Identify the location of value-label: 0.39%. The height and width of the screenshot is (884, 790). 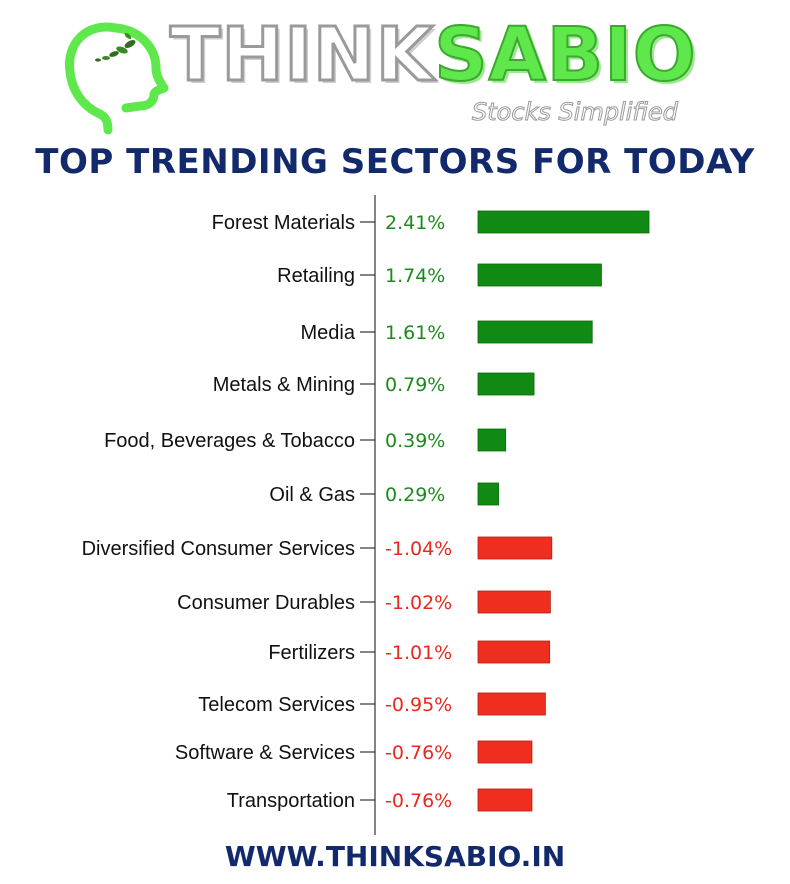
(415, 441).